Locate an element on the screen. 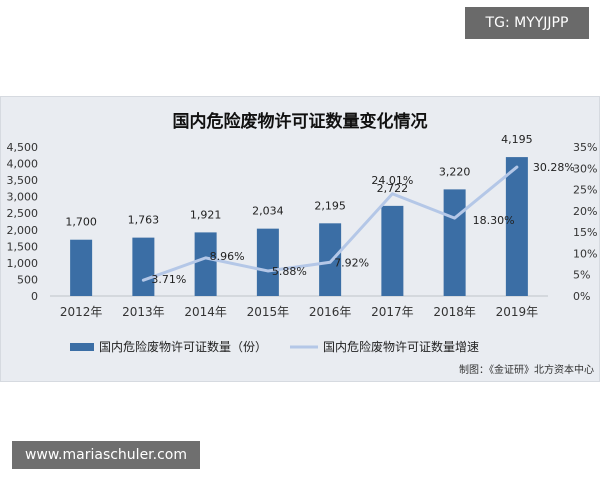  bar-value-label: 2,034 is located at coordinates (268, 211).